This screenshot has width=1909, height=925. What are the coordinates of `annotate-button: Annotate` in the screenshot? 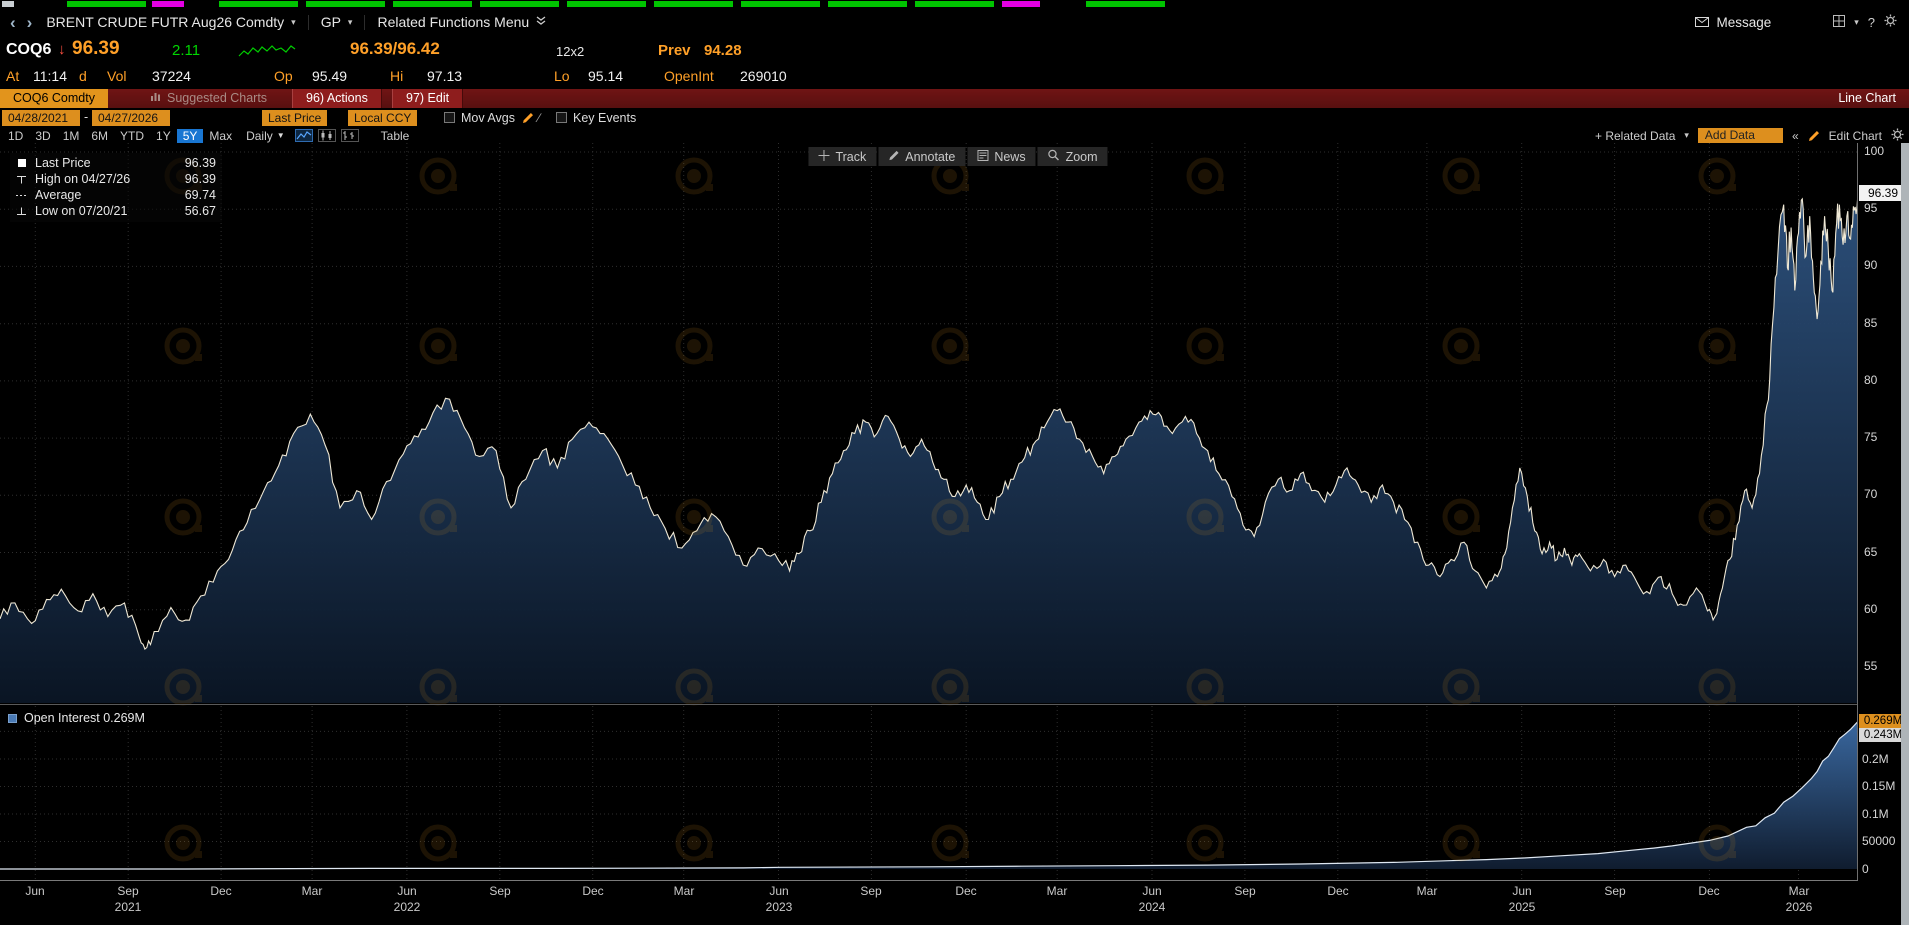 It's located at (922, 156).